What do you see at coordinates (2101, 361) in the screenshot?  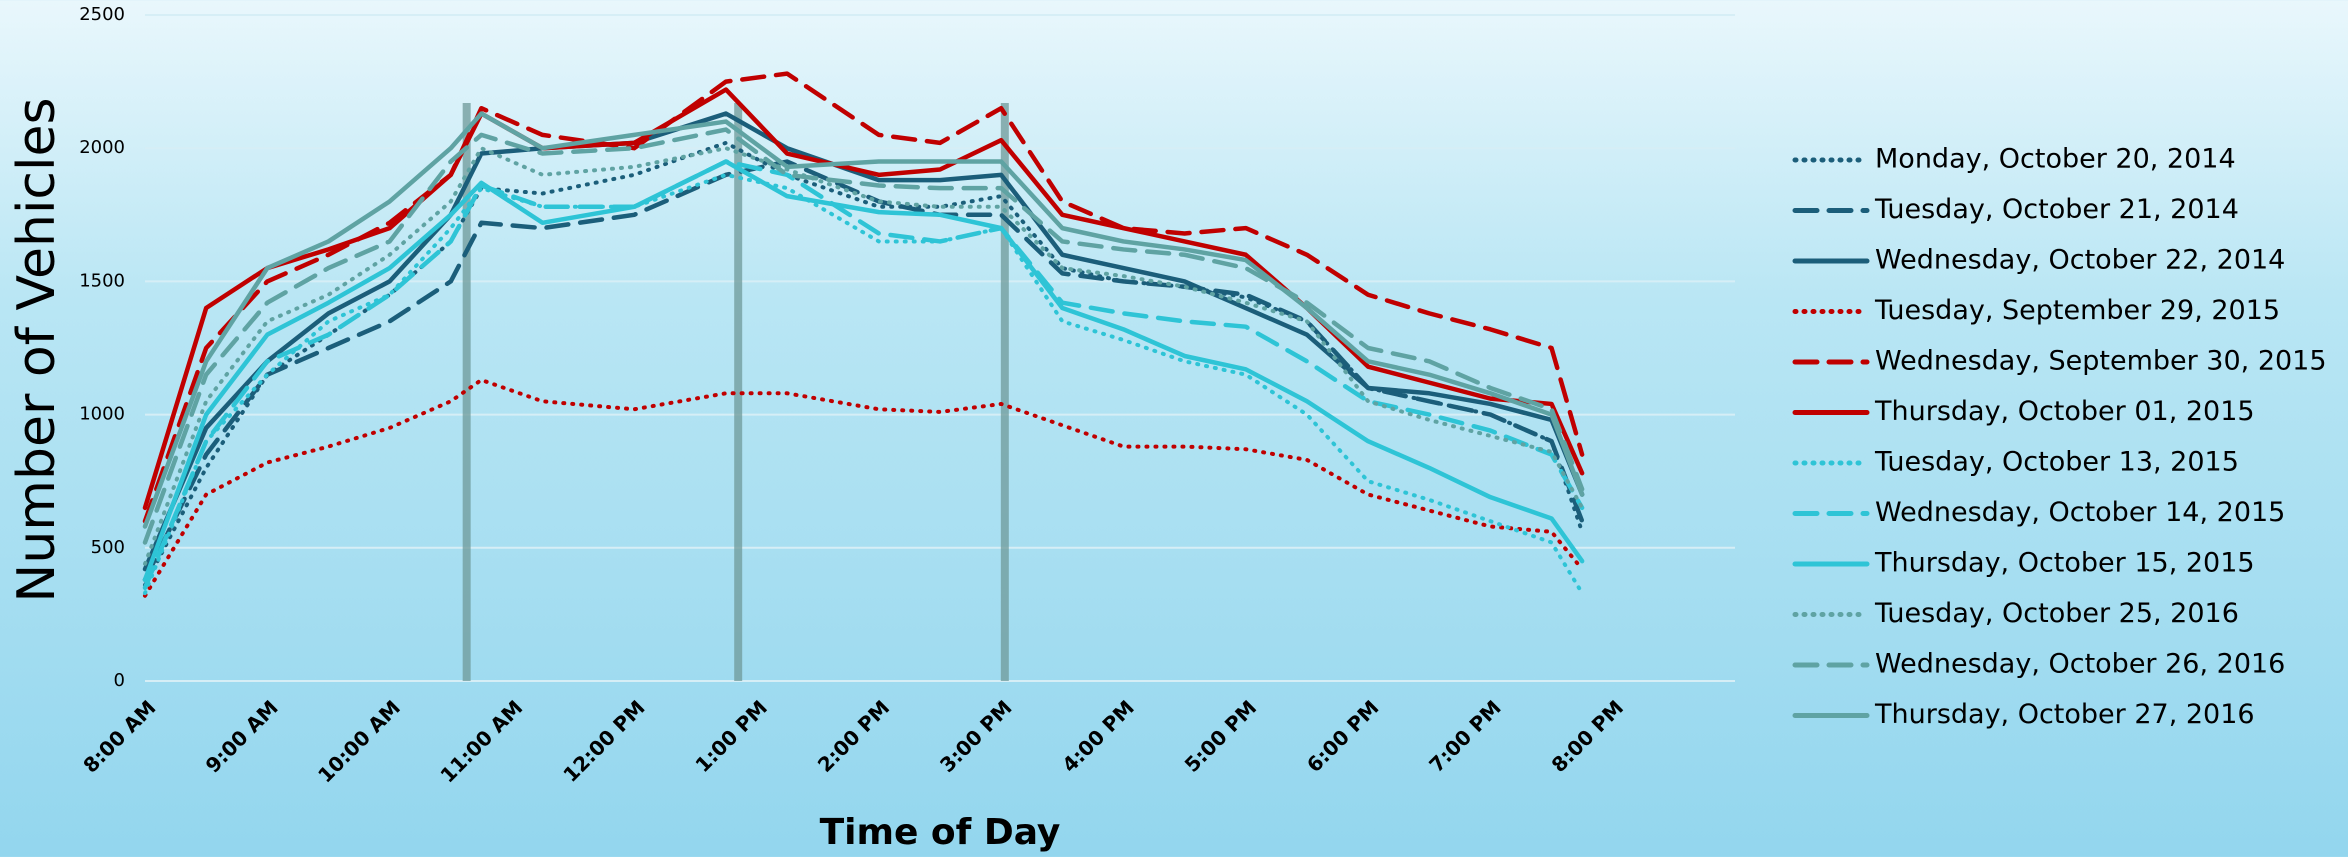 I see `legend-label: Wednesday, September 30, 2015` at bounding box center [2101, 361].